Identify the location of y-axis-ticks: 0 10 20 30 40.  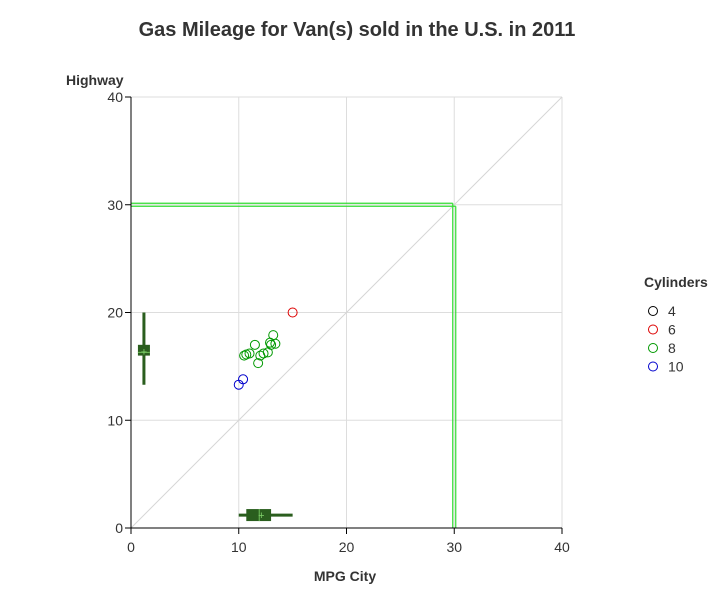
(119, 312).